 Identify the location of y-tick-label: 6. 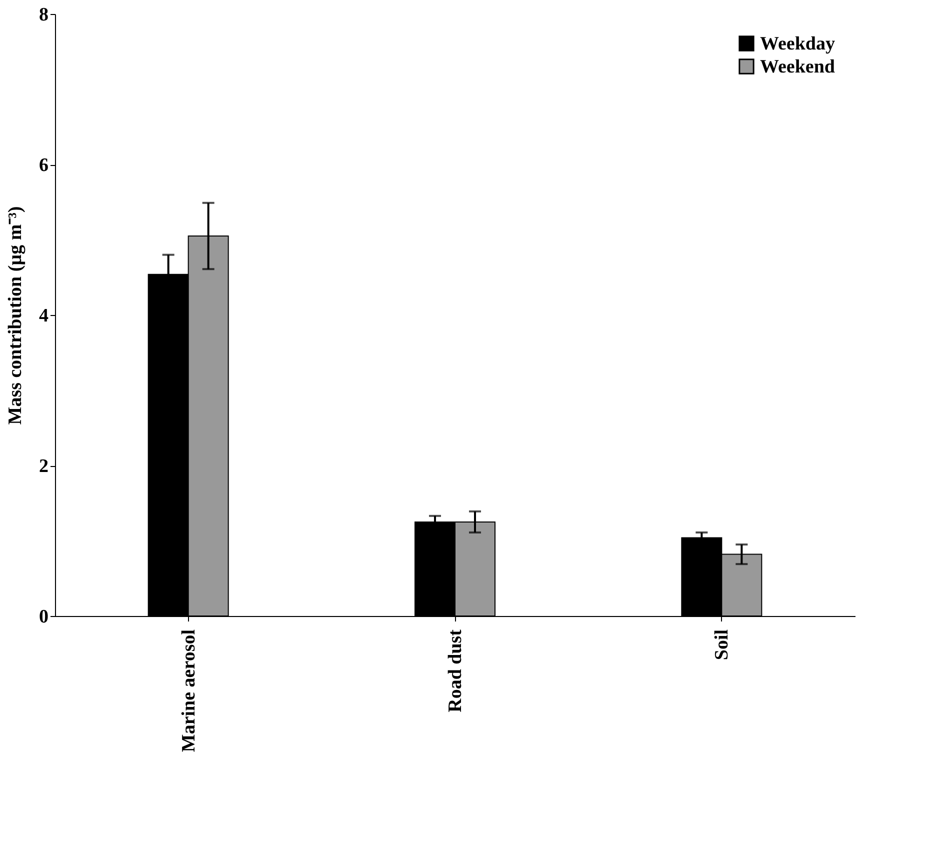
(43, 165).